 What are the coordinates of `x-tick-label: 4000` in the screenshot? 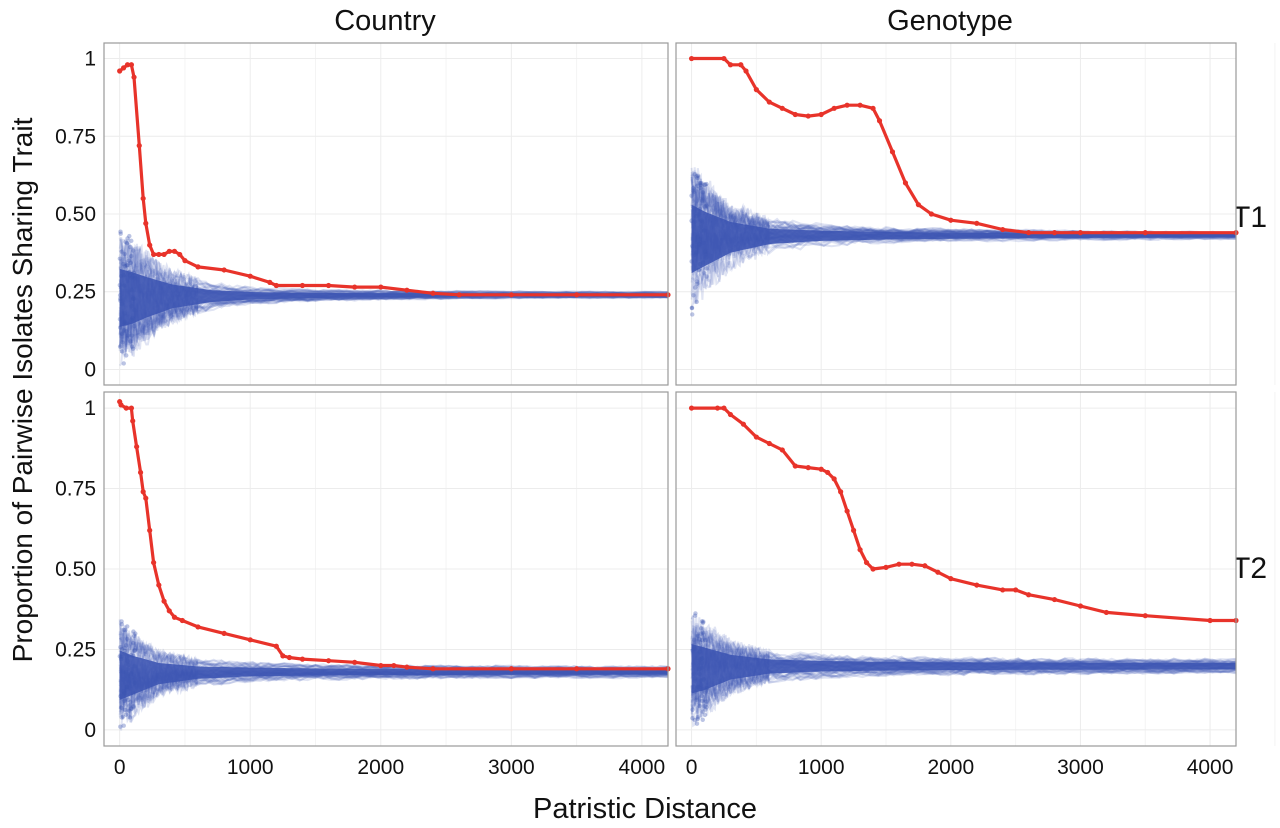 It's located at (1210, 767).